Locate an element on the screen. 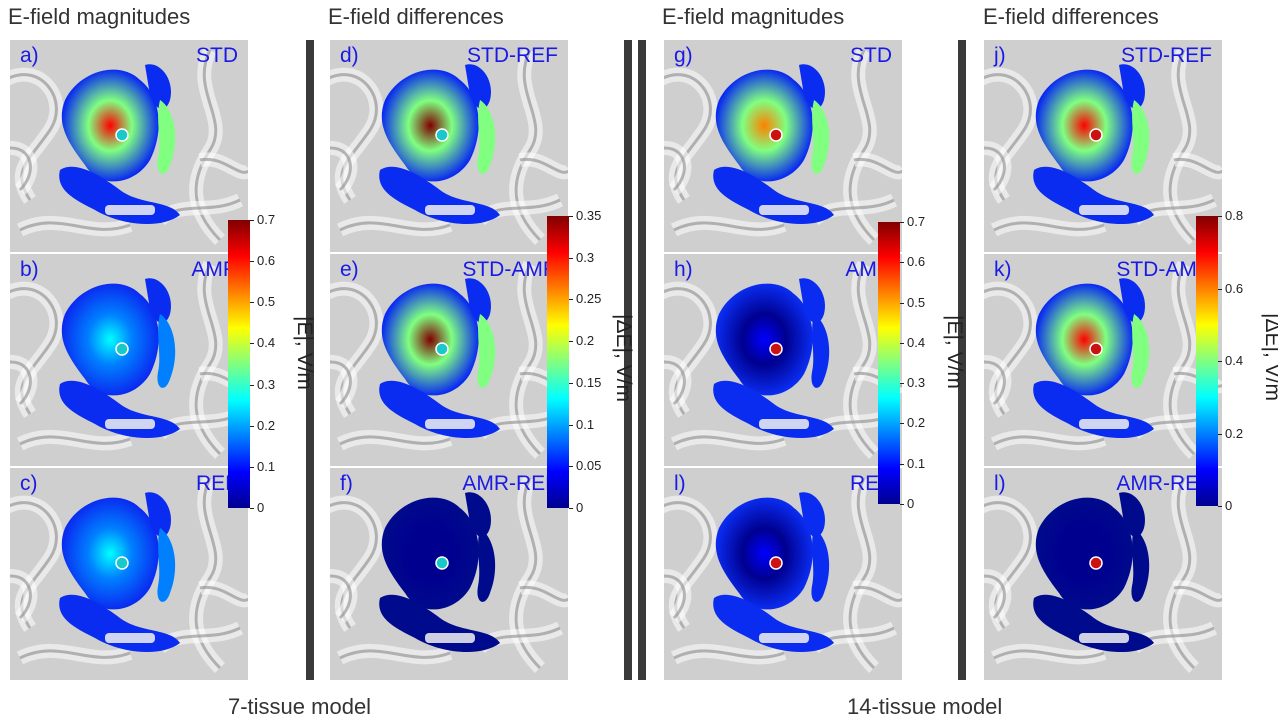 Image resolution: width=1278 pixels, height=728 pixels. panel-label: a) is located at coordinates (29, 55).